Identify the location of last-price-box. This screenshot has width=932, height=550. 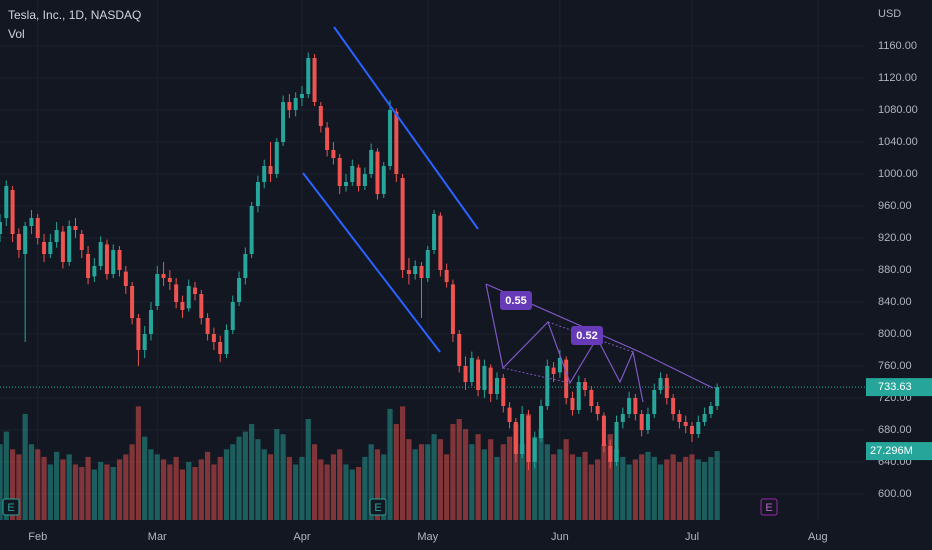
(899, 387).